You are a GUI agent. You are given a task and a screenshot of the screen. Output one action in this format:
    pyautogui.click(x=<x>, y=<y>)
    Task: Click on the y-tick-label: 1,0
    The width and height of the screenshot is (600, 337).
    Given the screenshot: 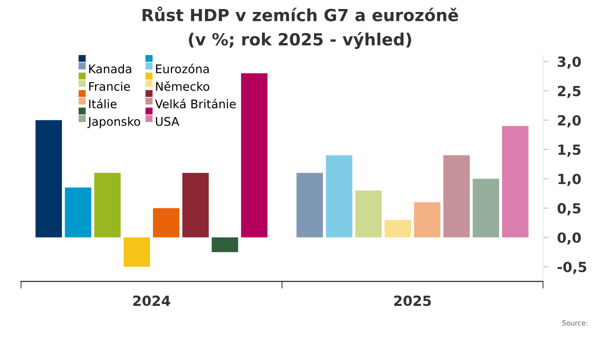 What is the action you would take?
    pyautogui.click(x=569, y=180)
    